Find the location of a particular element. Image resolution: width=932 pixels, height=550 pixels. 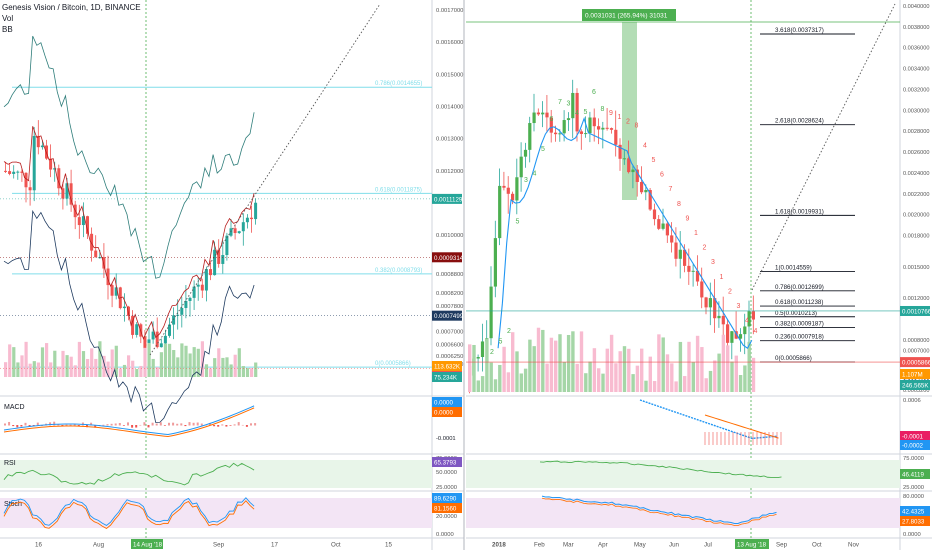

fib-level-label: 2.618(0.0028624) is located at coordinates (799, 121).